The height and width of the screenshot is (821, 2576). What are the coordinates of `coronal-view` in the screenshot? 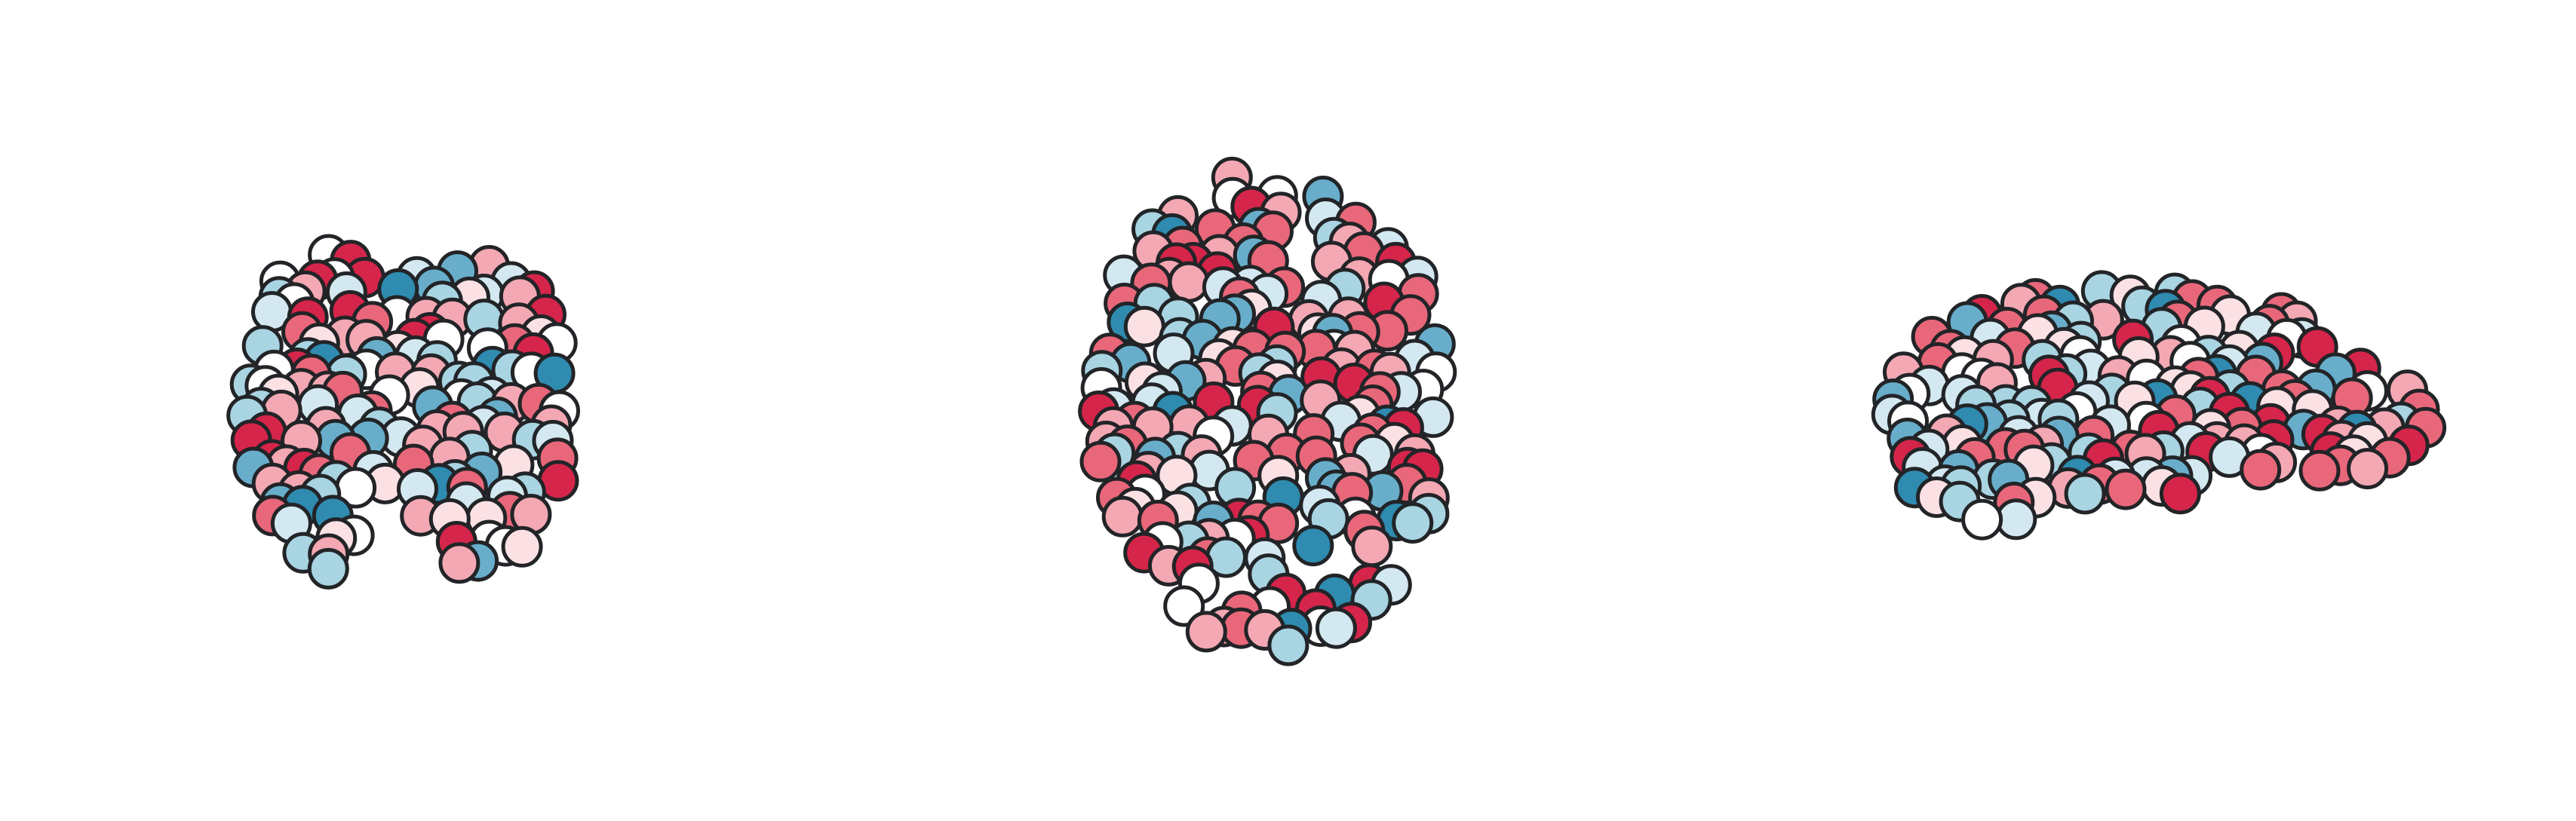 It's located at (403, 412).